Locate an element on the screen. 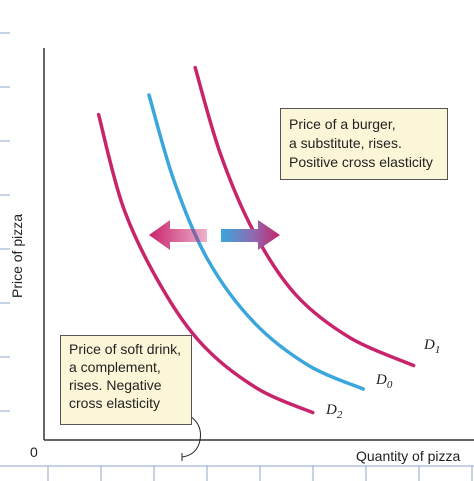 This screenshot has width=474, height=481. x-axis-label: Quantity of pizza is located at coordinates (408, 456).